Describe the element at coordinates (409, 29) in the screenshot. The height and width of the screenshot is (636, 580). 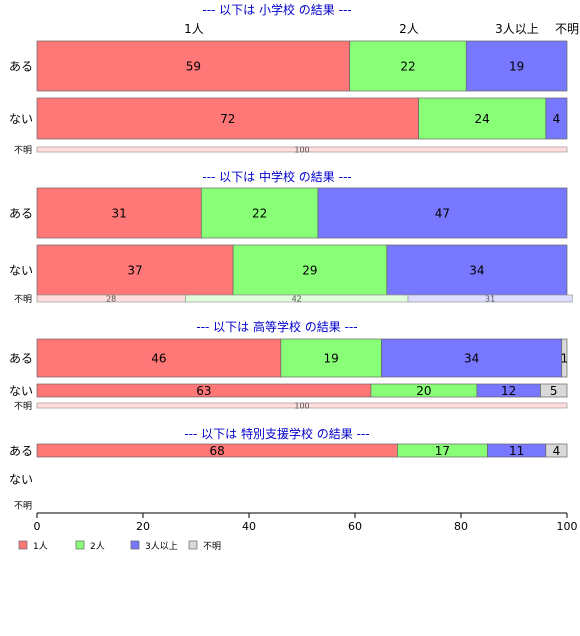
I see `column-header: 2人` at that location.